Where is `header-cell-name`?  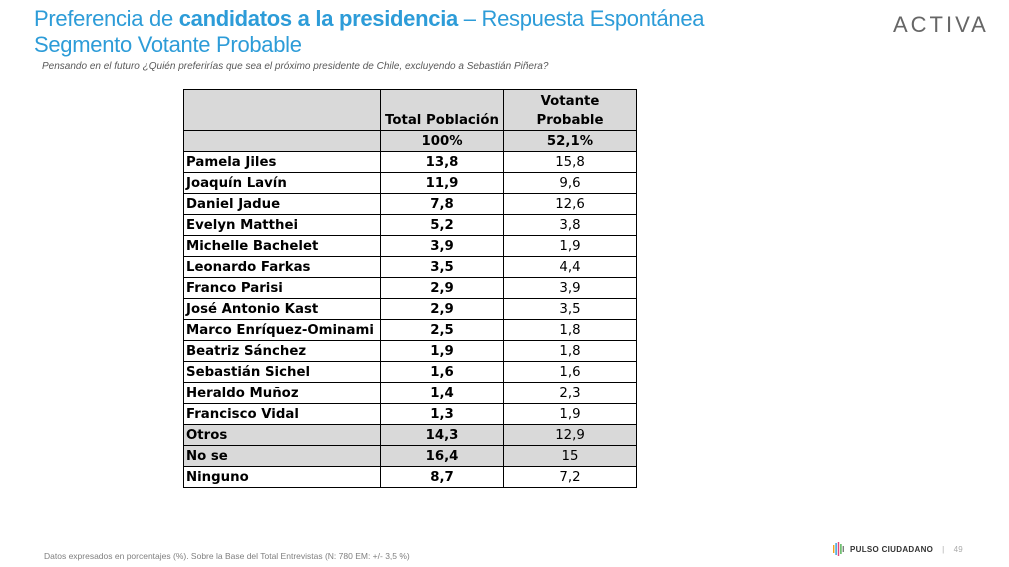 header-cell-name is located at coordinates (282, 110).